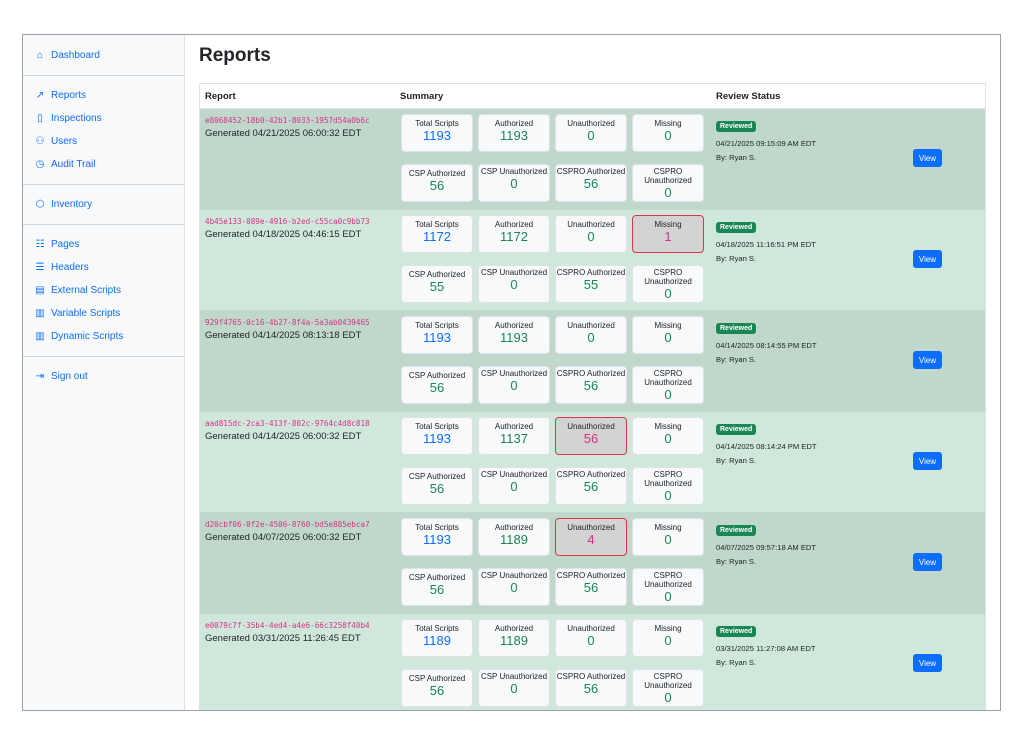  Describe the element at coordinates (287, 221) in the screenshot. I see `report-id: 4b45e133-089e-4916-b2ed-c55ca0c9bb73` at that location.